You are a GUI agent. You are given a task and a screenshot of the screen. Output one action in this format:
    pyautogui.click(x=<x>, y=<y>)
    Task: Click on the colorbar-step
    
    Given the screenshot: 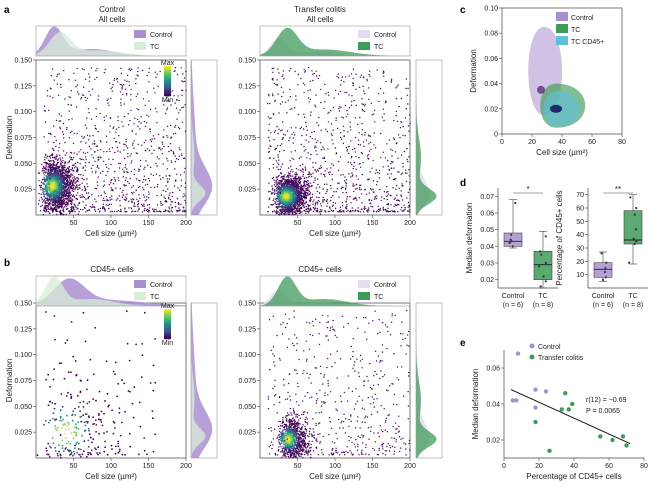 What is the action you would take?
    pyautogui.click(x=167, y=77)
    